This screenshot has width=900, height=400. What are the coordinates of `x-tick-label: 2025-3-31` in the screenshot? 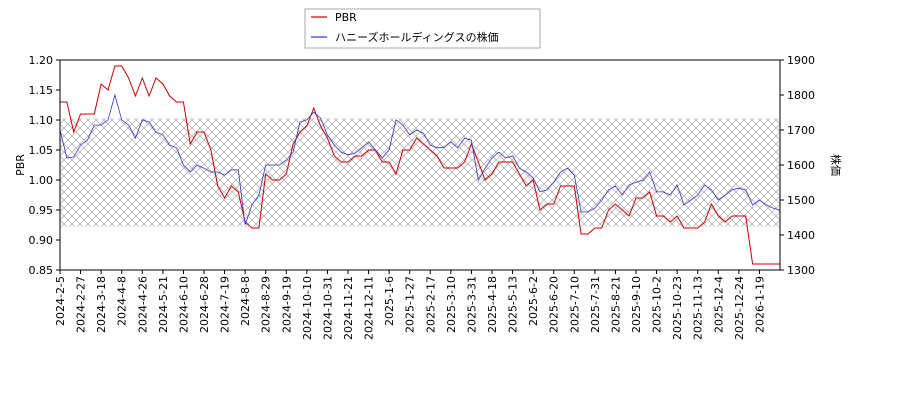 It's located at (471, 304).